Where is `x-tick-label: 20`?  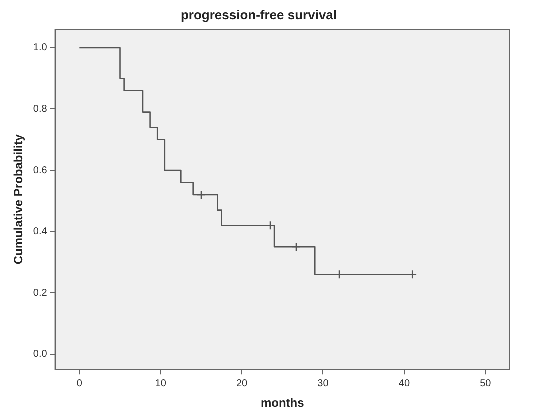 x-tick-label: 20 is located at coordinates (242, 384).